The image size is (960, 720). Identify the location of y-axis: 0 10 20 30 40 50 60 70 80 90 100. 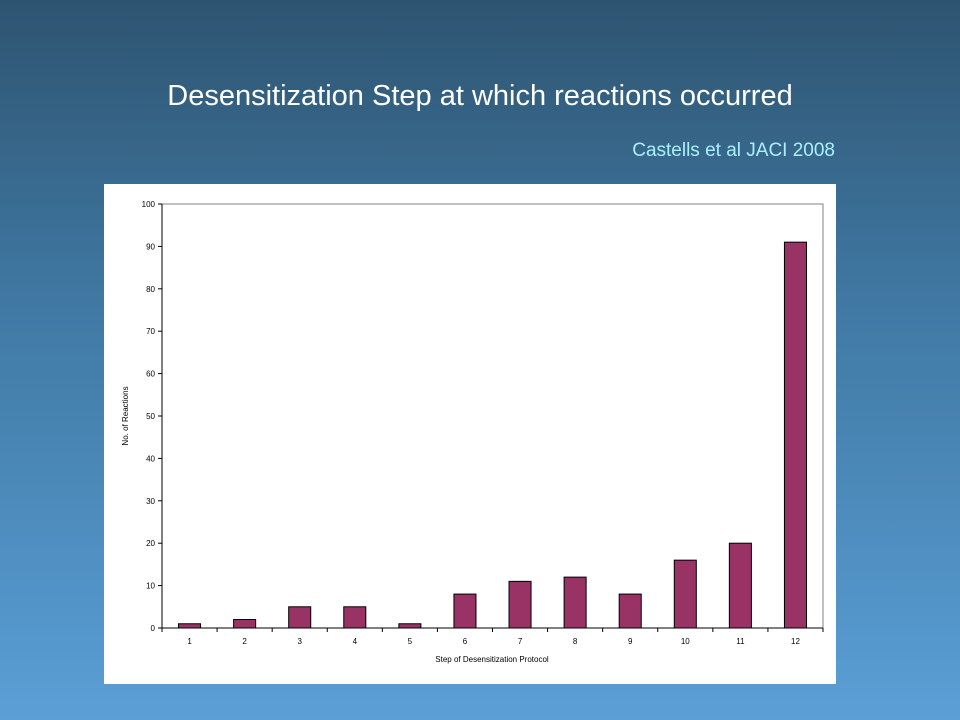
(152, 416).